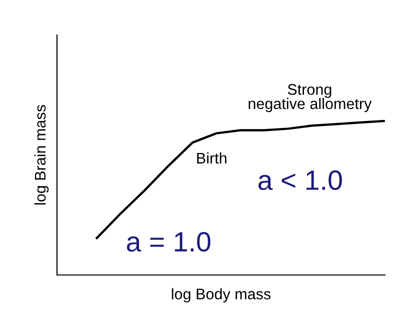  What do you see at coordinates (310, 98) in the screenshot?
I see `text: Strong negative allometry` at bounding box center [310, 98].